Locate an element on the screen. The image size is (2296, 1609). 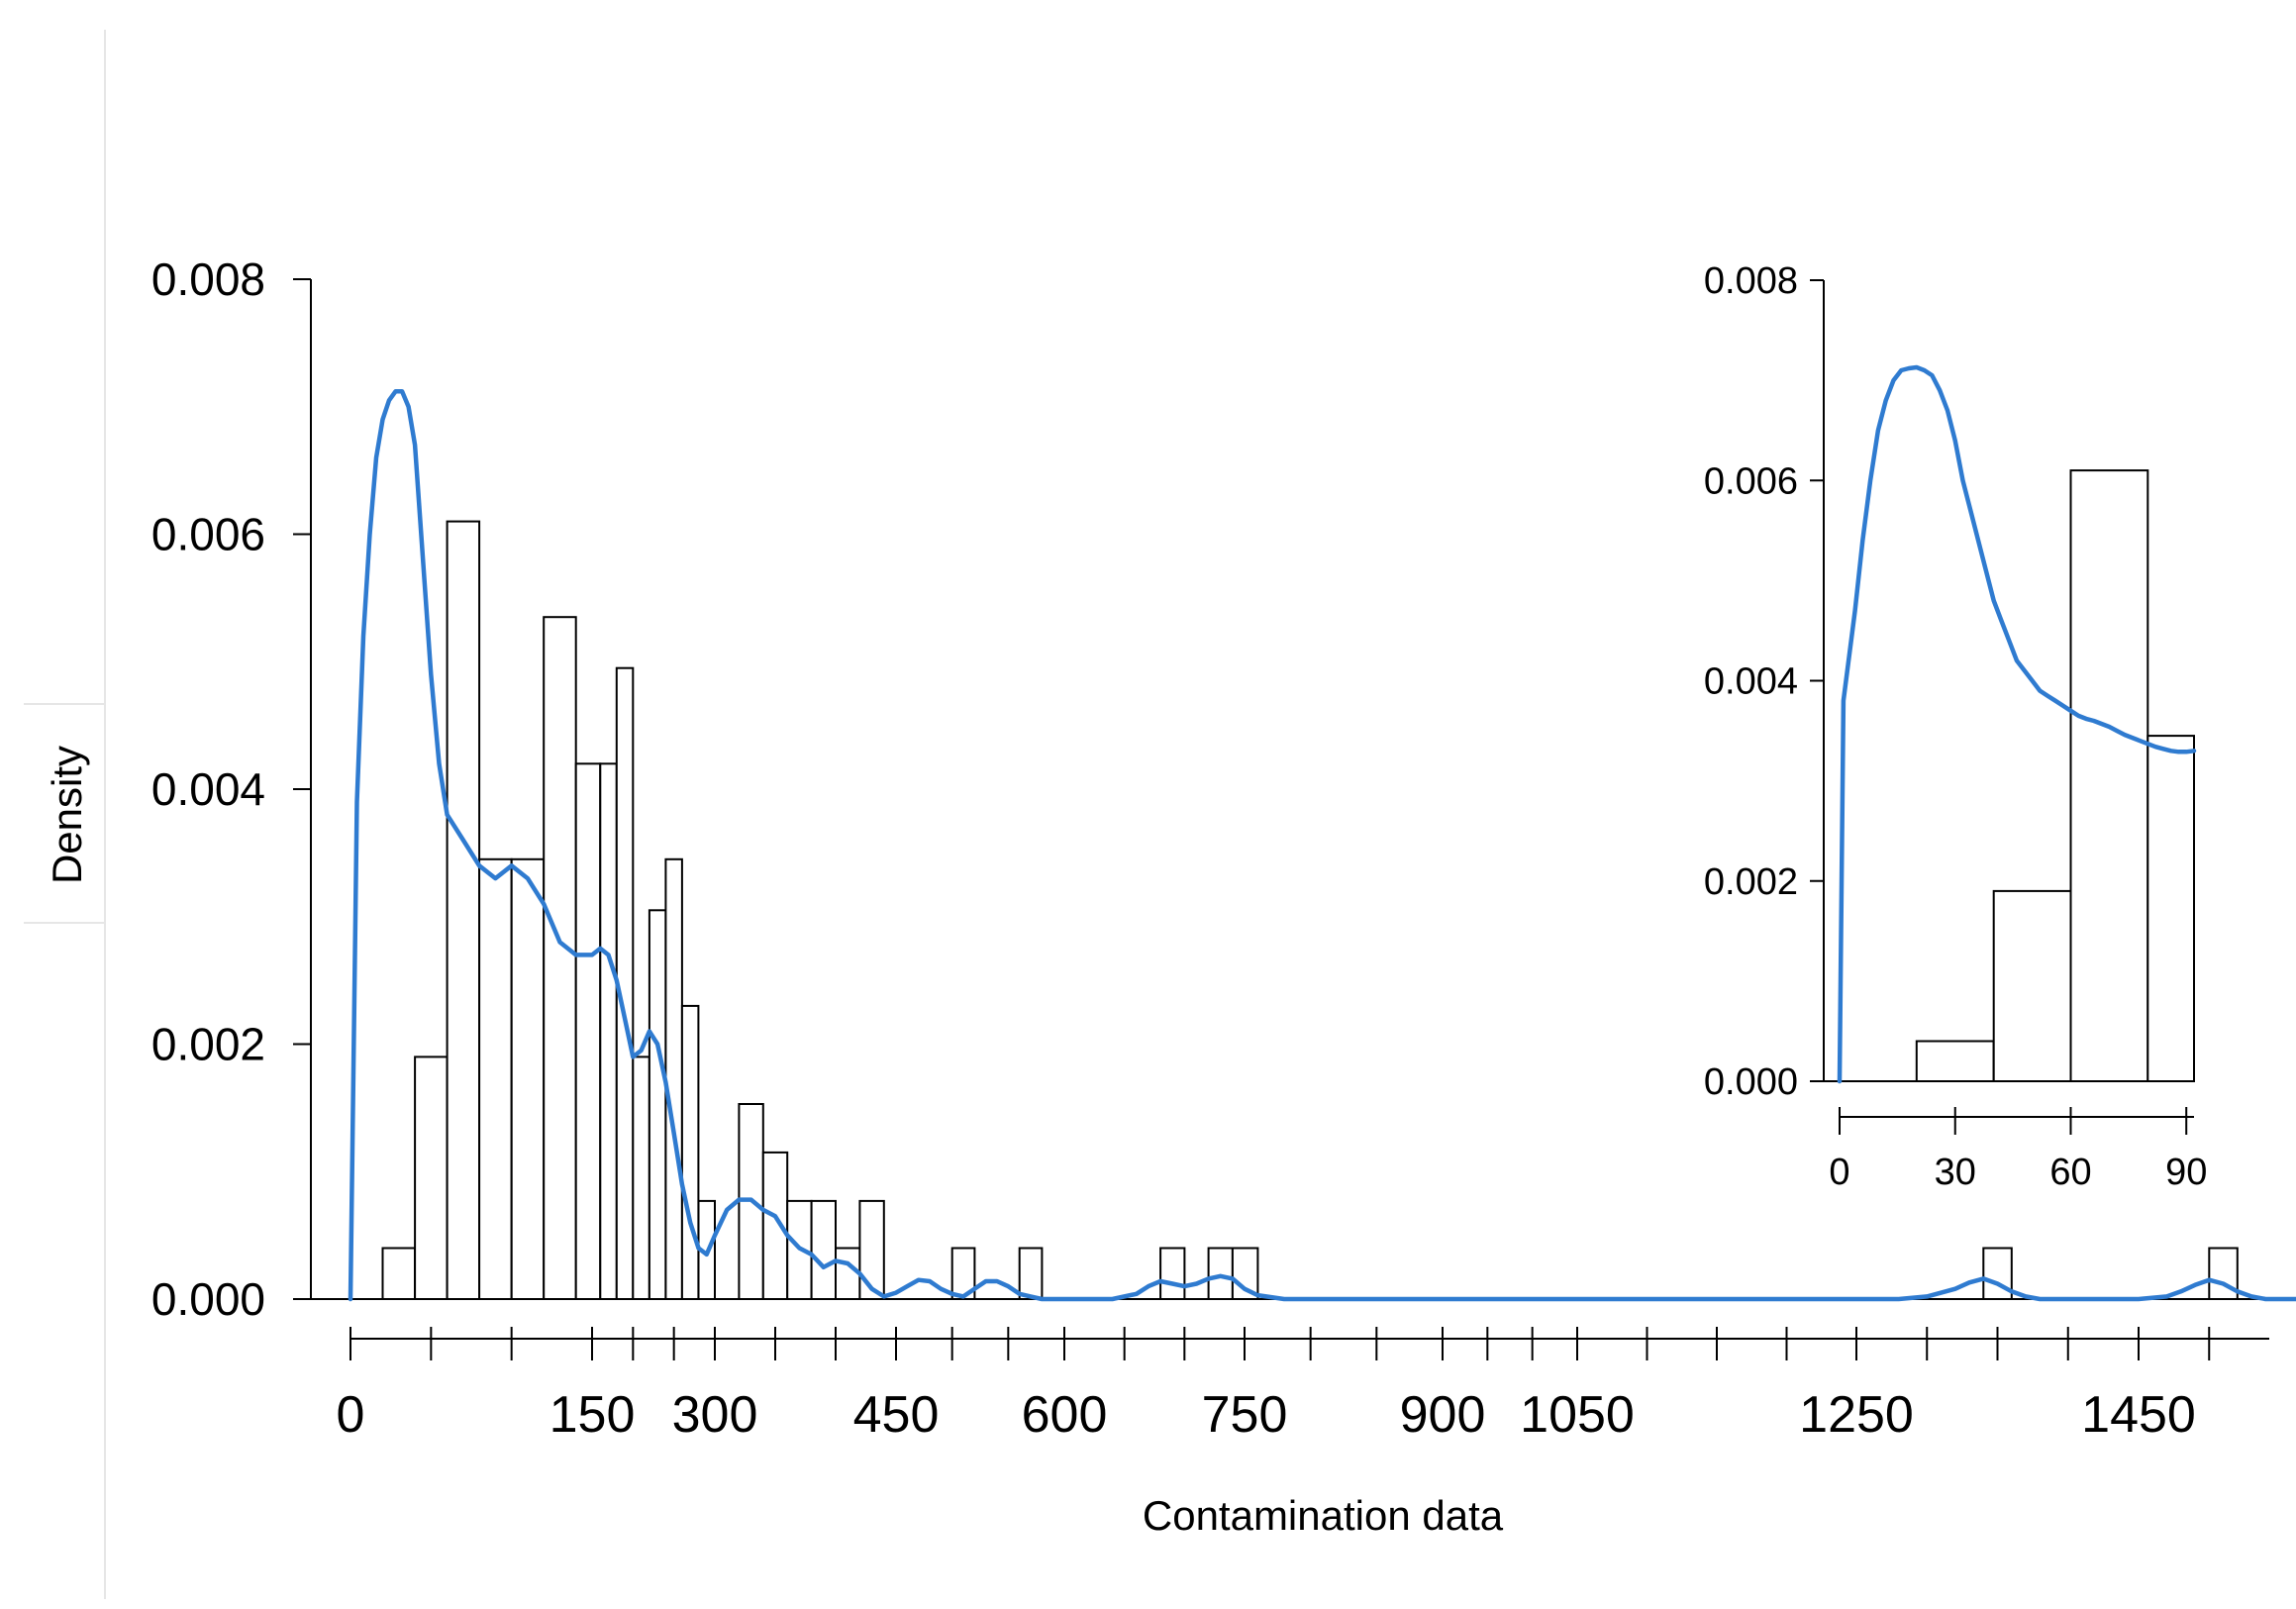
inset-y-tick-label: 0.000 is located at coordinates (1751, 1082).